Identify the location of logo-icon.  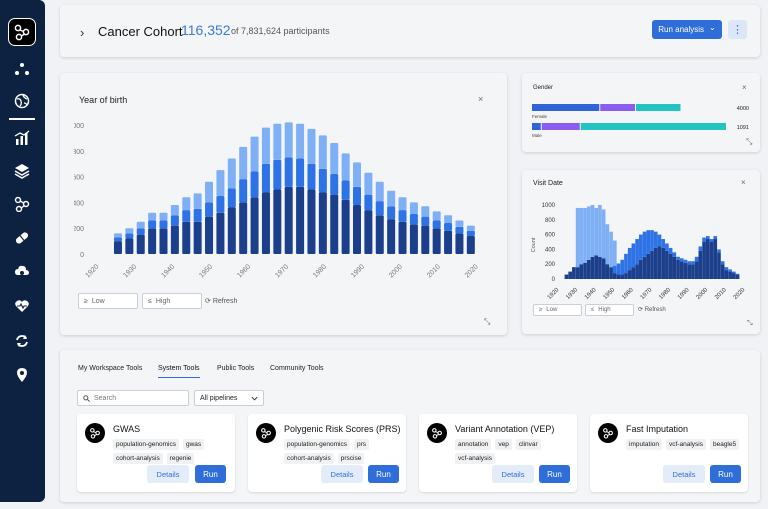
(22, 32).